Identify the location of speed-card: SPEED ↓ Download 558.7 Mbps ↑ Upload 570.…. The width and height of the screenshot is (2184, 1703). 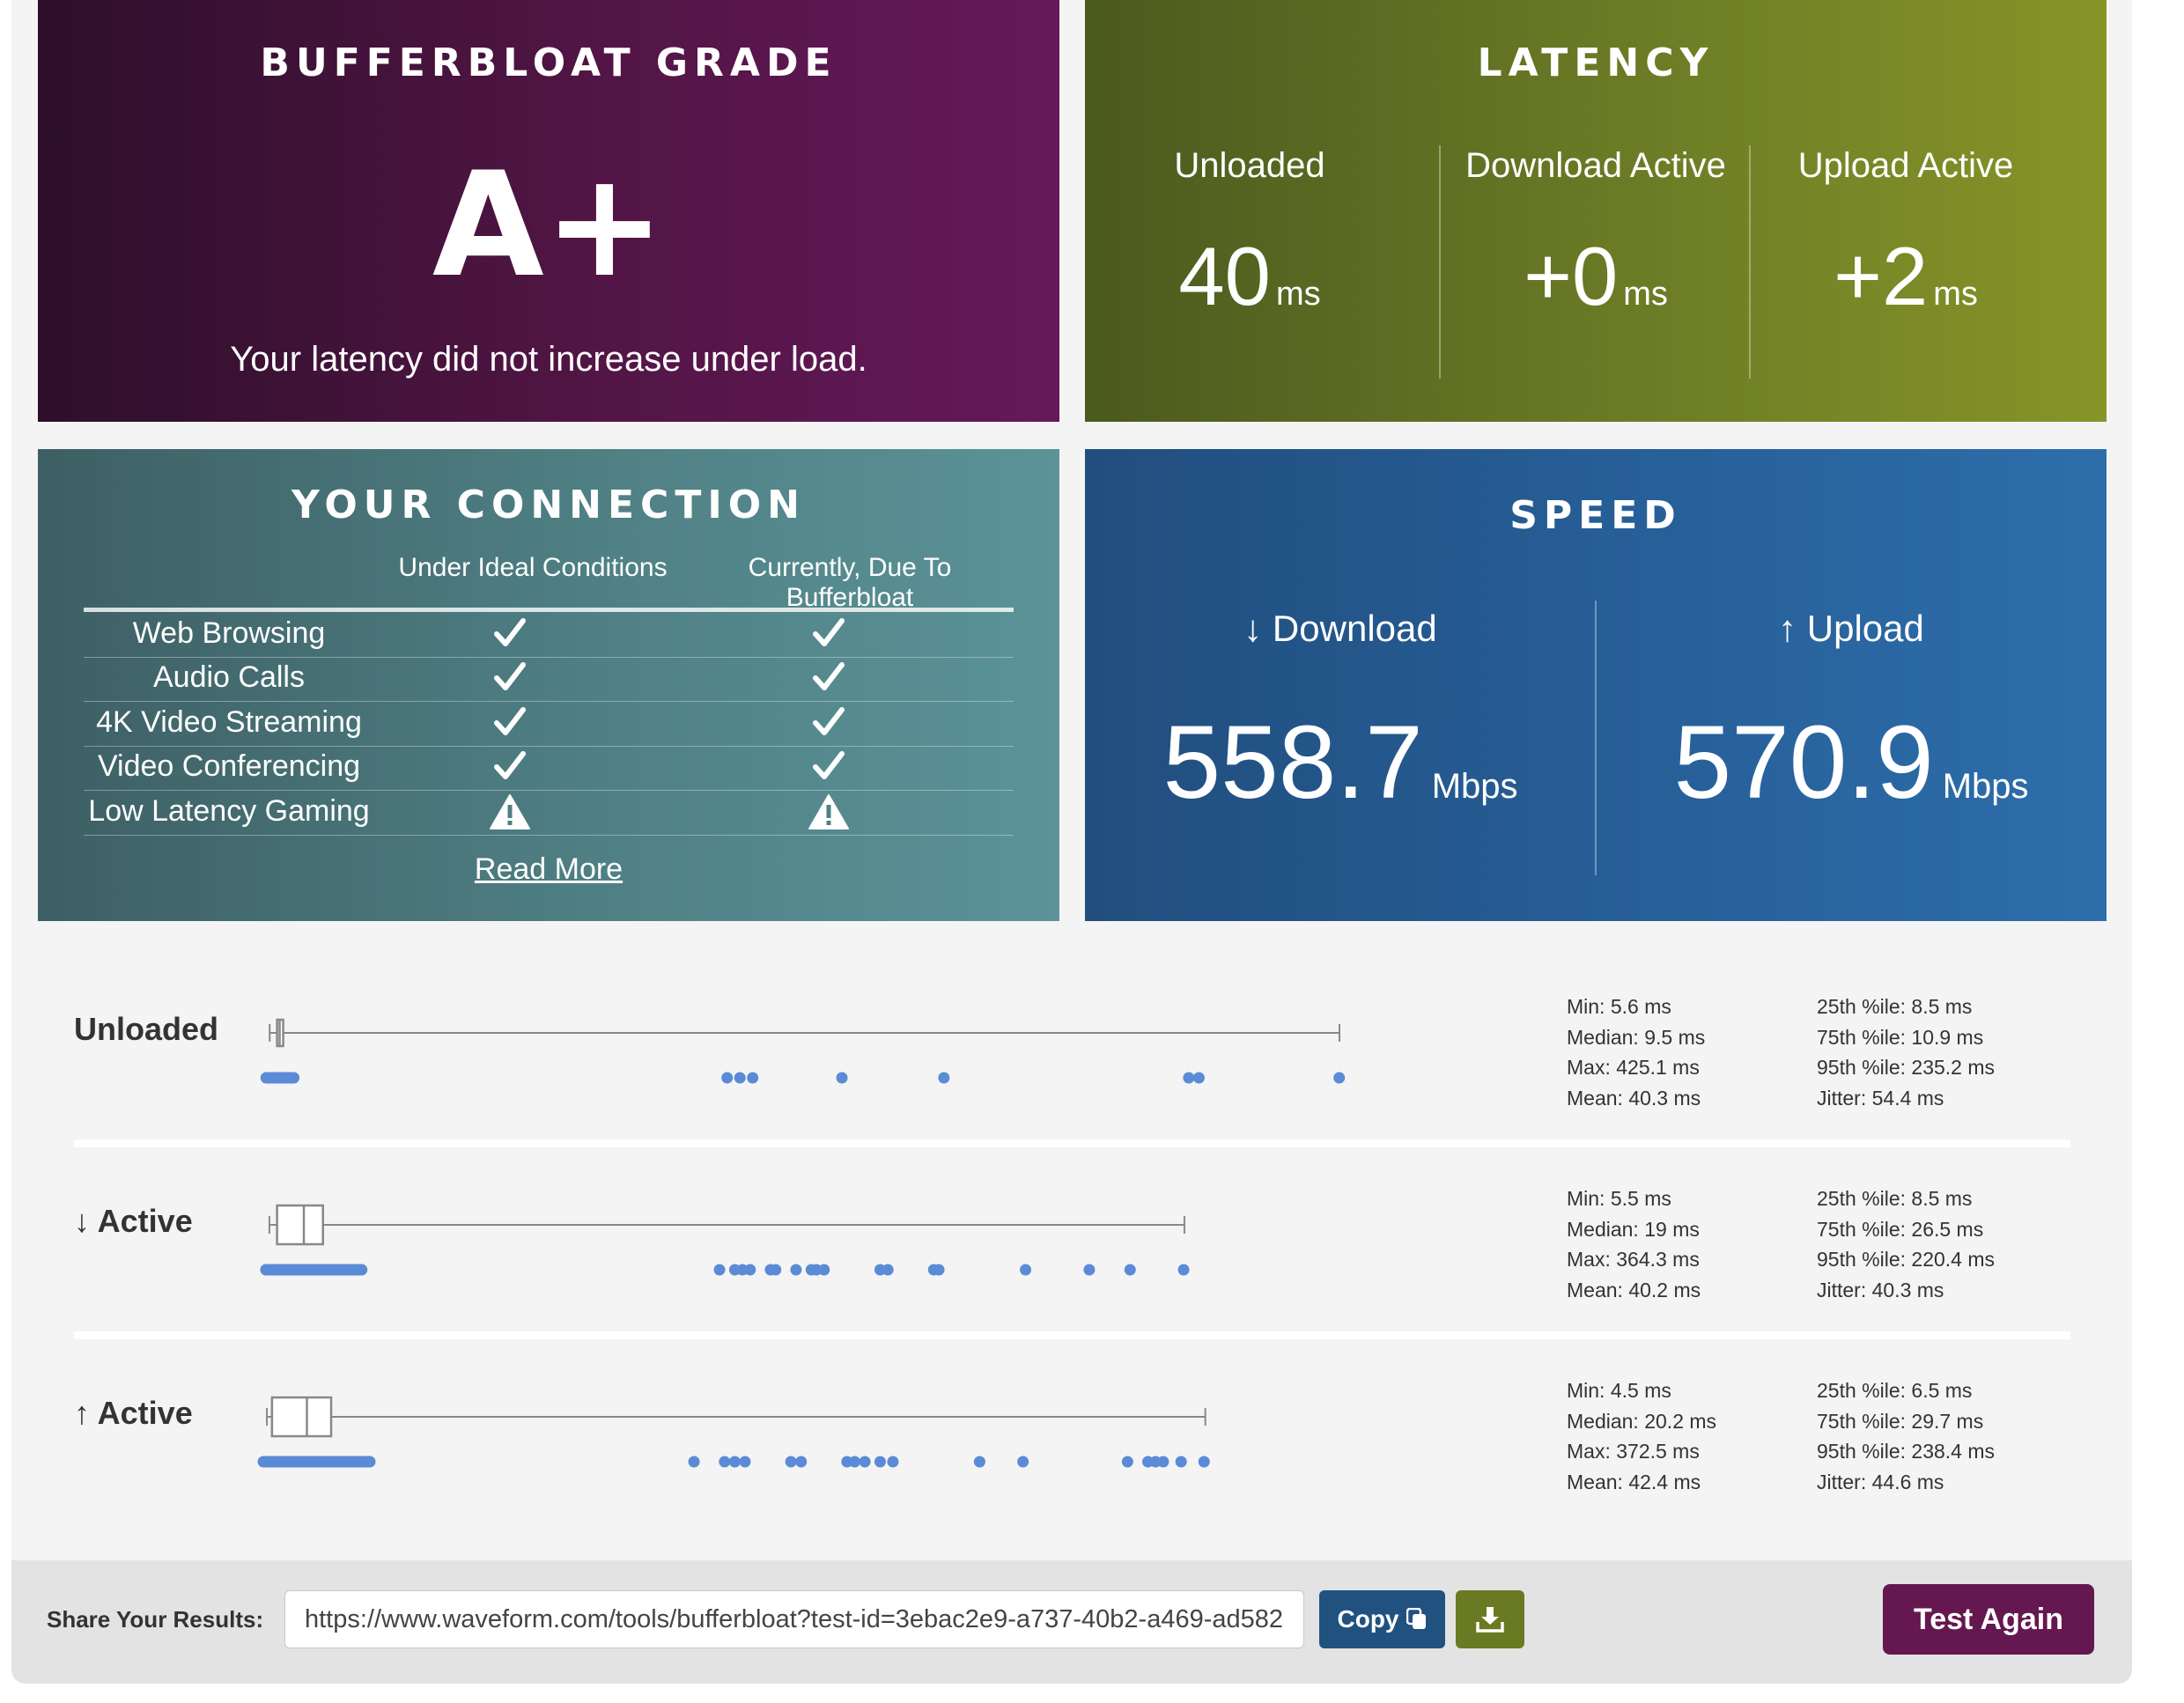
(1596, 685).